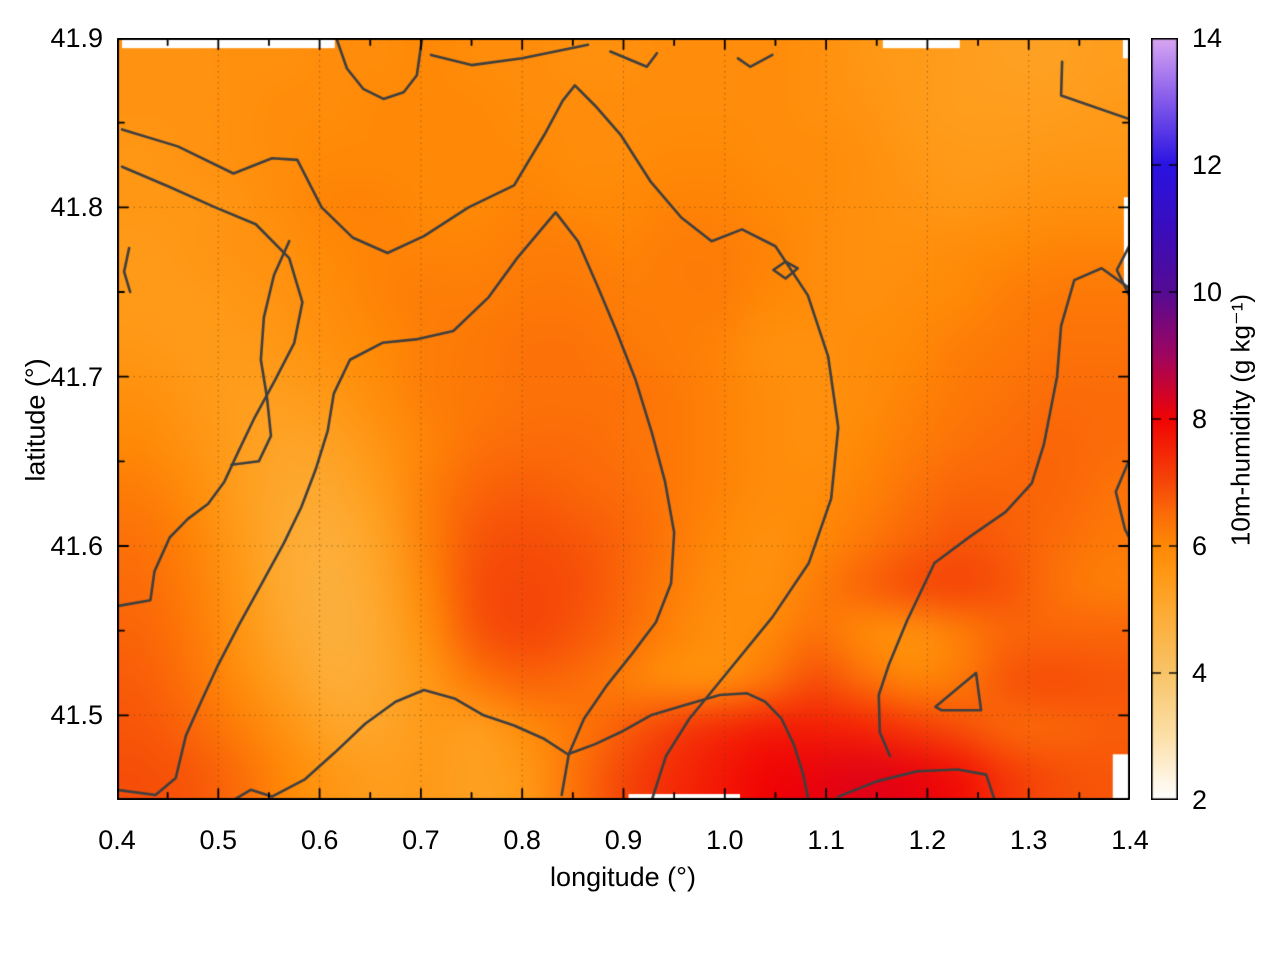 The width and height of the screenshot is (1280, 960). Describe the element at coordinates (623, 840) in the screenshot. I see `x-tick-label: 0.9` at that location.